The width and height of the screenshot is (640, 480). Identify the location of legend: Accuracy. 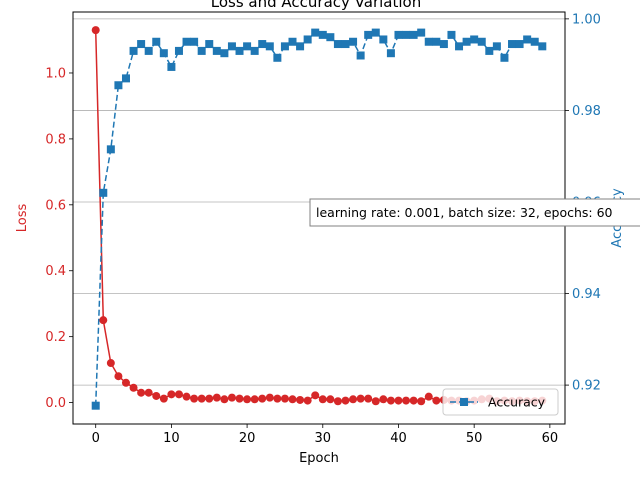
(500, 402).